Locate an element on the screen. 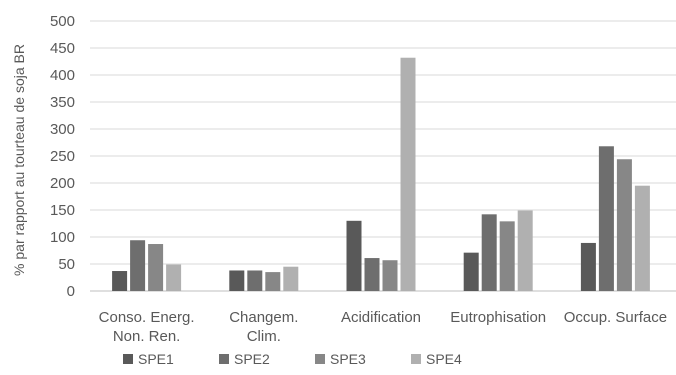 This screenshot has width=676, height=375. y-tick-label: 200 is located at coordinates (62, 183).